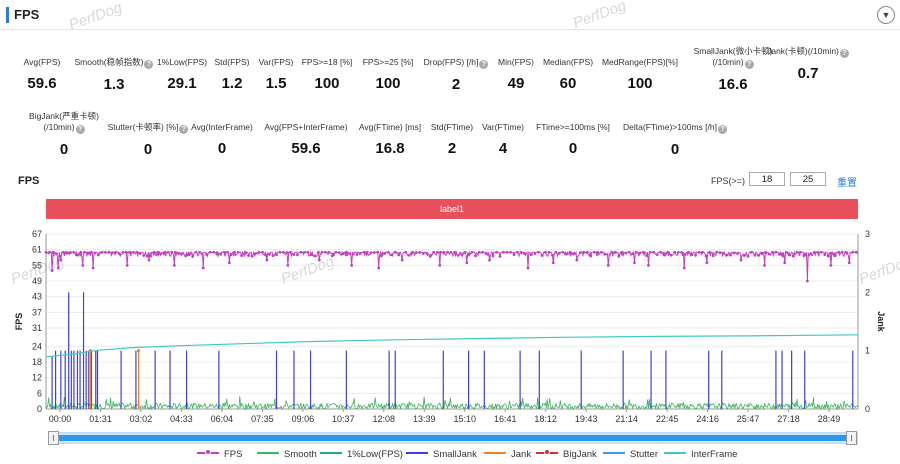 This screenshot has width=900, height=464. I want to click on label-bar: label1, so click(452, 209).